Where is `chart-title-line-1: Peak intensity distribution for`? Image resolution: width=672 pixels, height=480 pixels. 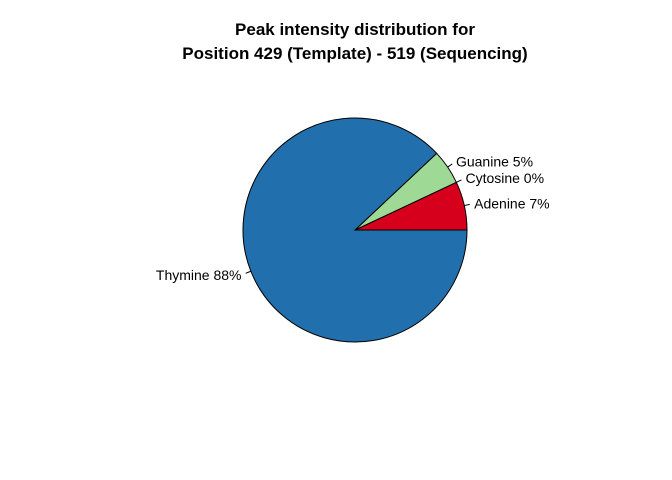 chart-title-line-1: Peak intensity distribution for is located at coordinates (355, 29).